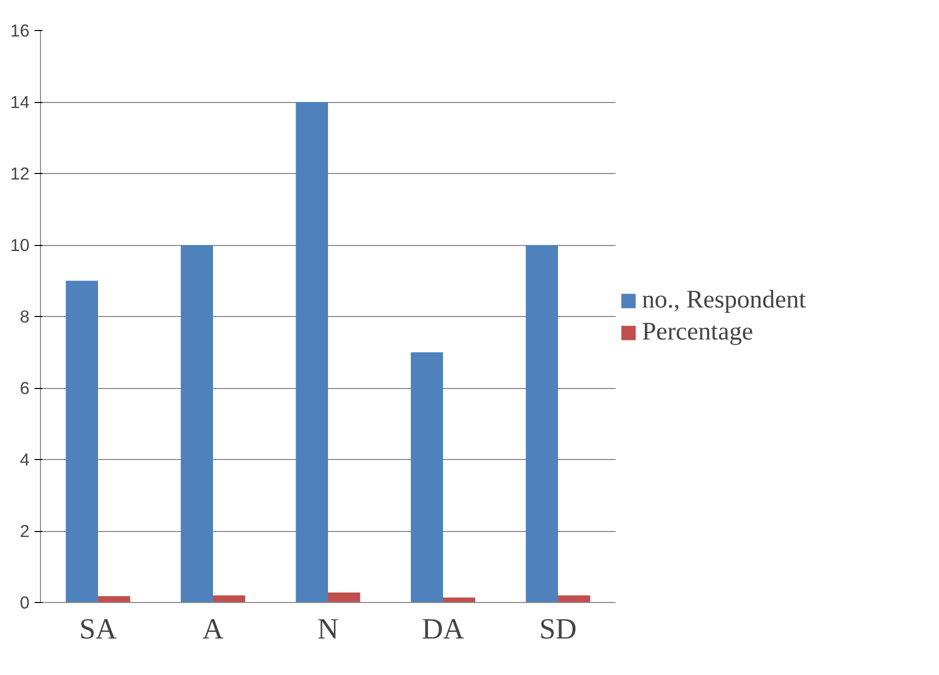  Describe the element at coordinates (724, 300) in the screenshot. I see `legend-label: no., Respondent` at that location.